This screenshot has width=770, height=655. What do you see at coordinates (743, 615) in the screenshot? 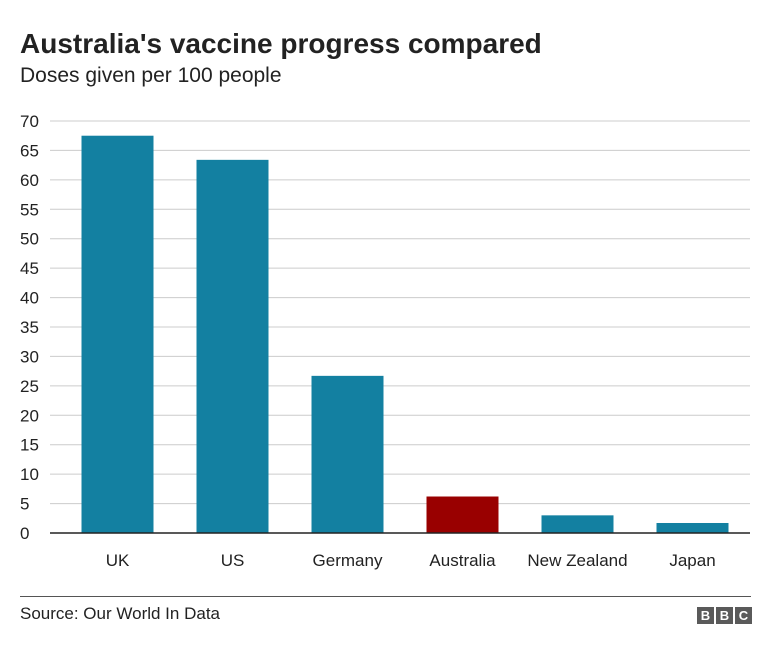
I see `logo-letter: C` at bounding box center [743, 615].